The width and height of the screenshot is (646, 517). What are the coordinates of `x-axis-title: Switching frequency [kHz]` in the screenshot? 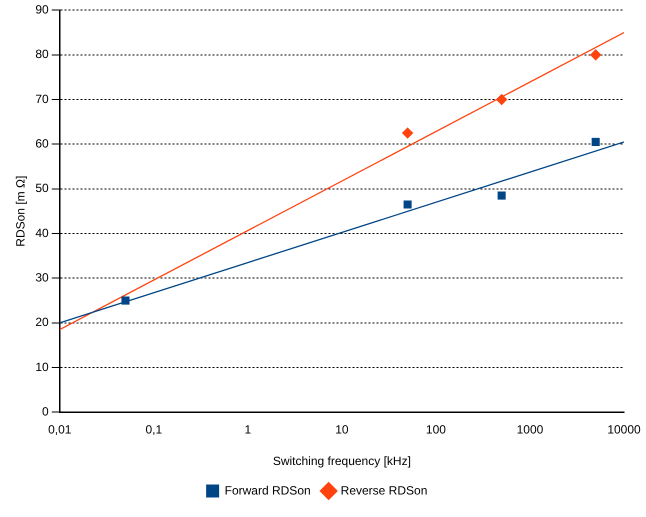 It's located at (341, 461).